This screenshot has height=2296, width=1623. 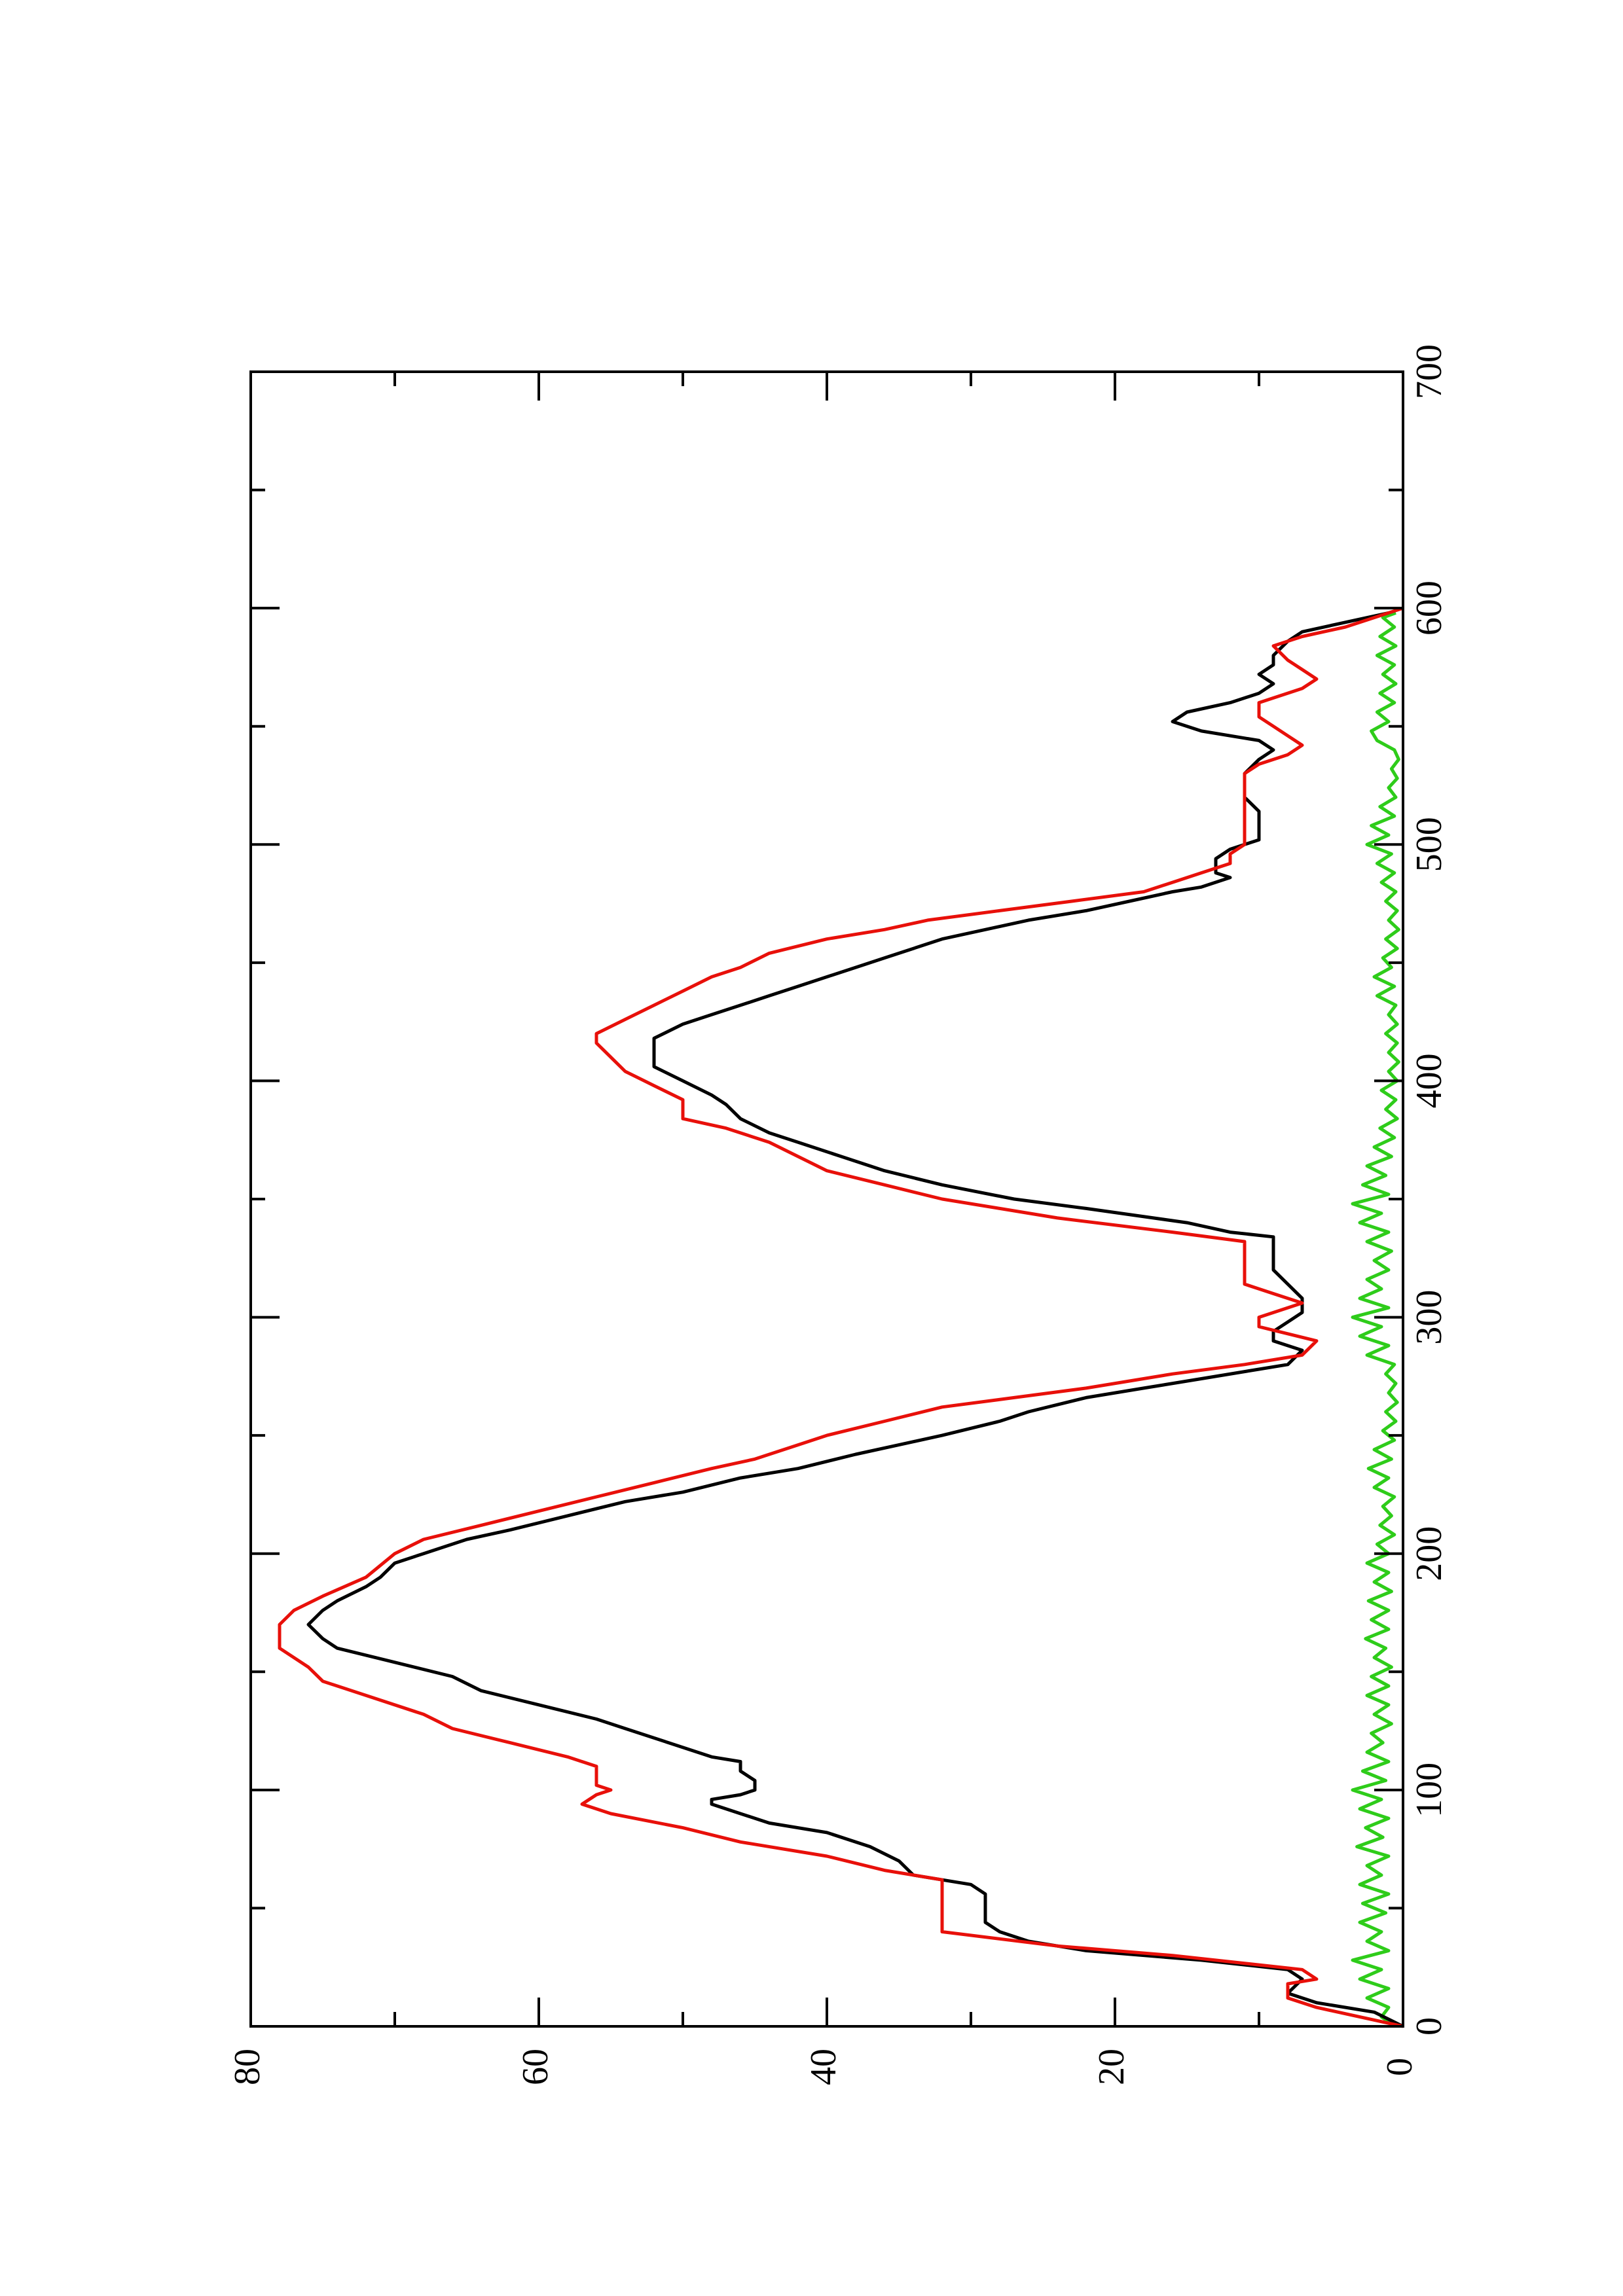 I want to click on x-tick-label: 600, so click(x=1429, y=608).